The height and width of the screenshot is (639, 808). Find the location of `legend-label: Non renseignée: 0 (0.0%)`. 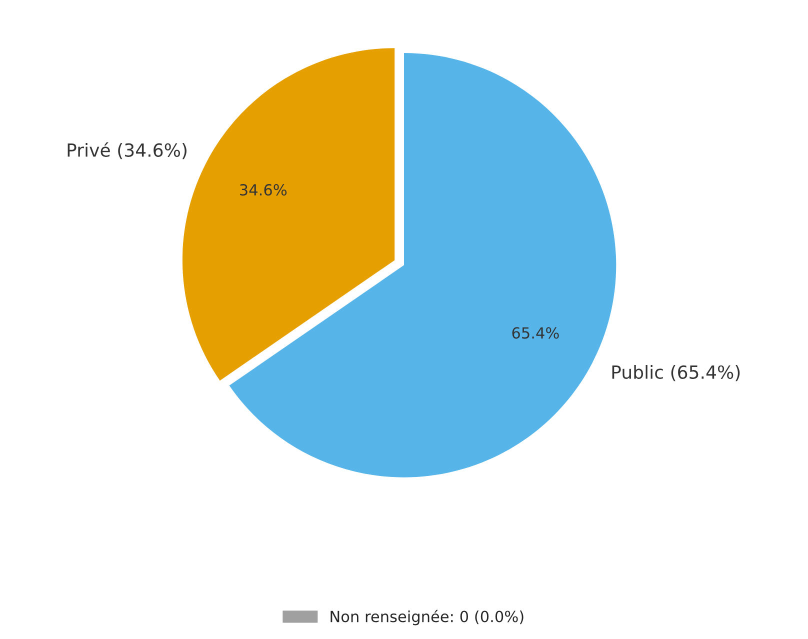

legend-label: Non renseignée: 0 (0.0%) is located at coordinates (427, 618).